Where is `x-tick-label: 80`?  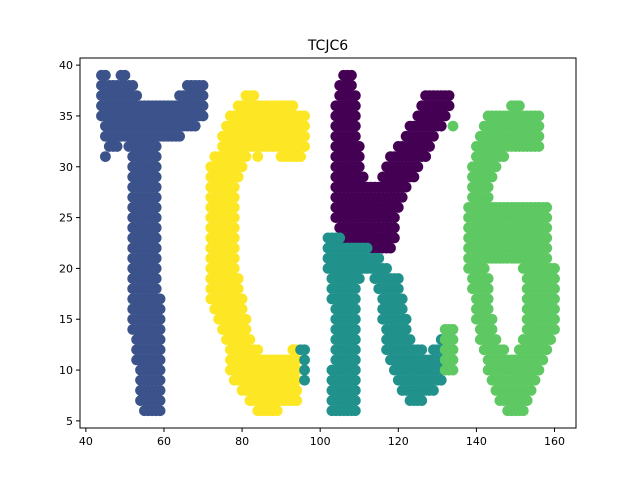
x-tick-label: 80 is located at coordinates (242, 441).